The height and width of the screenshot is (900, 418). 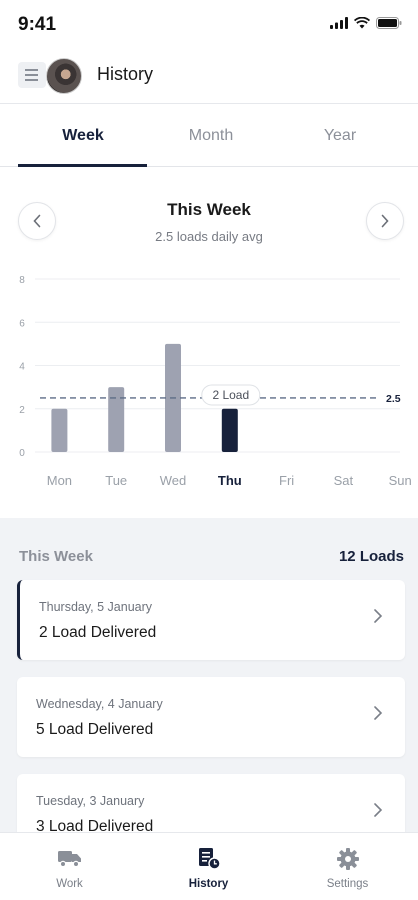 What do you see at coordinates (22, 323) in the screenshot?
I see `y-tick-label: 6` at bounding box center [22, 323].